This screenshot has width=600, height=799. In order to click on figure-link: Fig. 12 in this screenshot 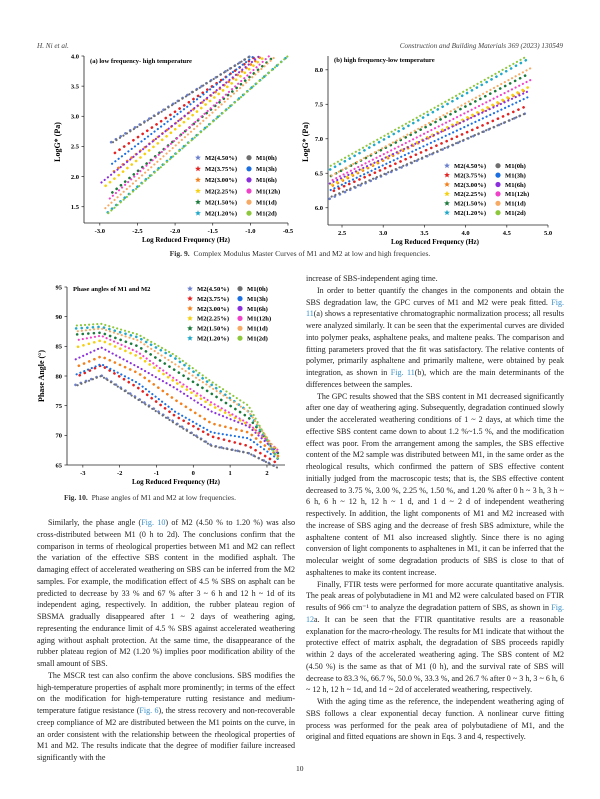, I will do `click(435, 613)`.